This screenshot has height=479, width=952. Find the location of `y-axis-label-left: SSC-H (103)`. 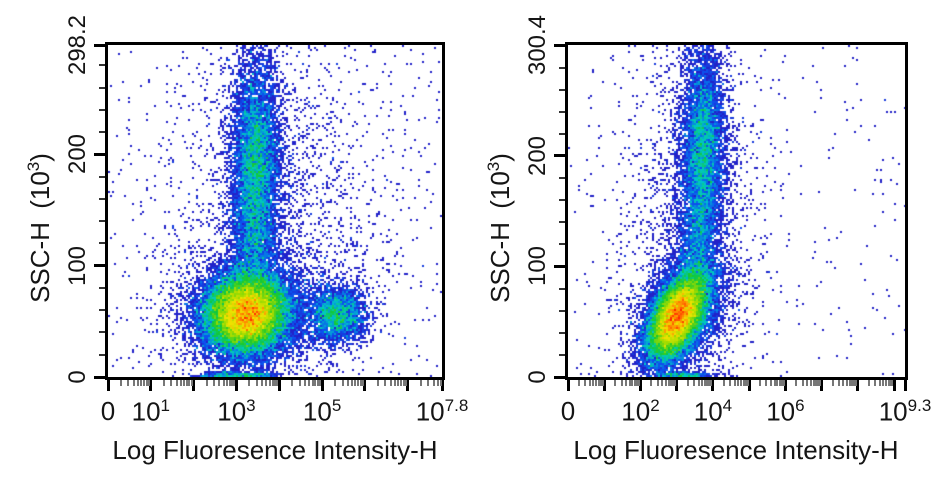

y-axis-label-left: SSC-H (103) is located at coordinates (40, 228).